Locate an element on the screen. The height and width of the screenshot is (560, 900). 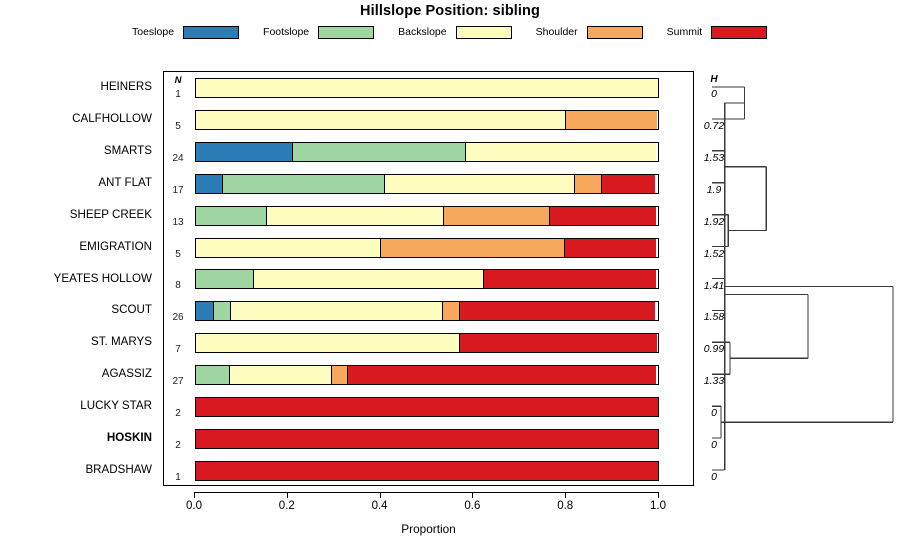
bar-row: 8 is located at coordinates (429, 280).